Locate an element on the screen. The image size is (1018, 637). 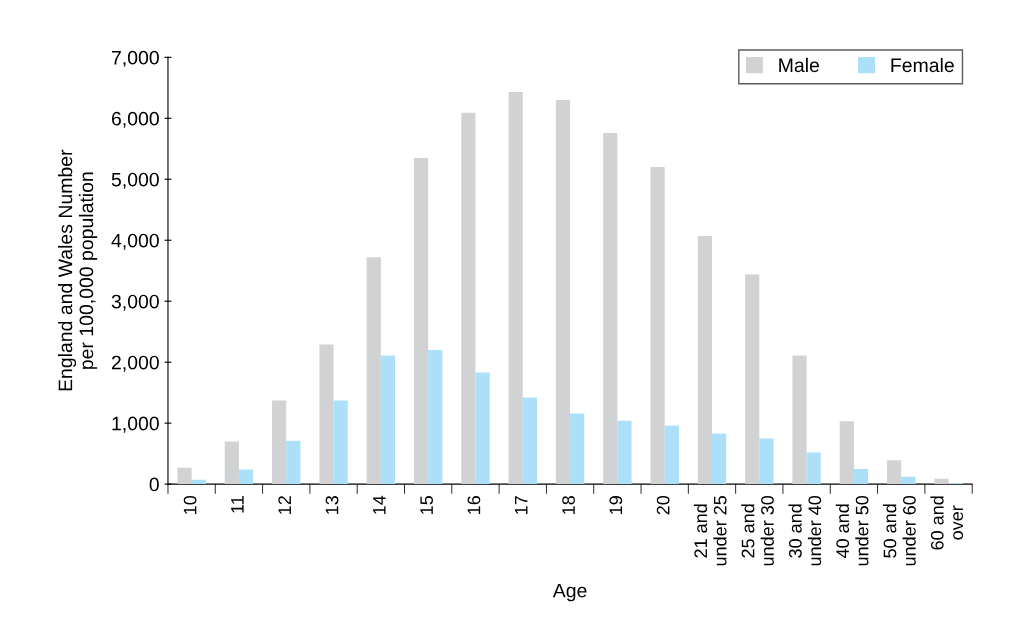
y-tick-label: 2,000 is located at coordinates (135, 363).